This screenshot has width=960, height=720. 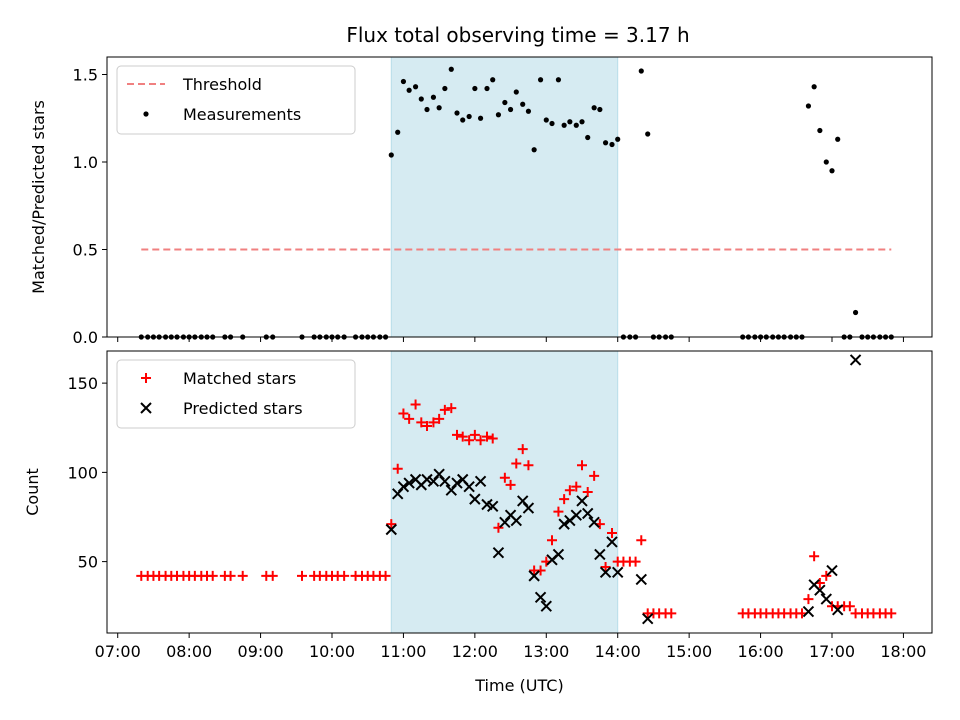 What do you see at coordinates (546, 651) in the screenshot?
I see `x-tick-label: 13:00` at bounding box center [546, 651].